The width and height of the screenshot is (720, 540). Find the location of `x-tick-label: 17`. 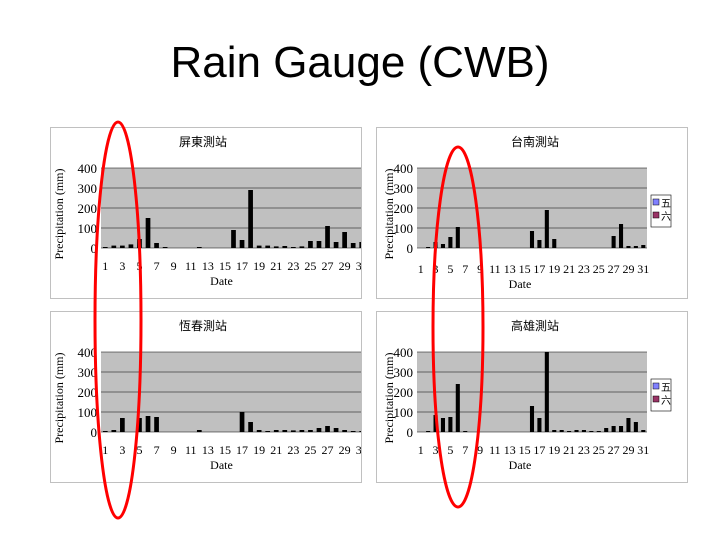

x-tick-label: 17 is located at coordinates (242, 450).